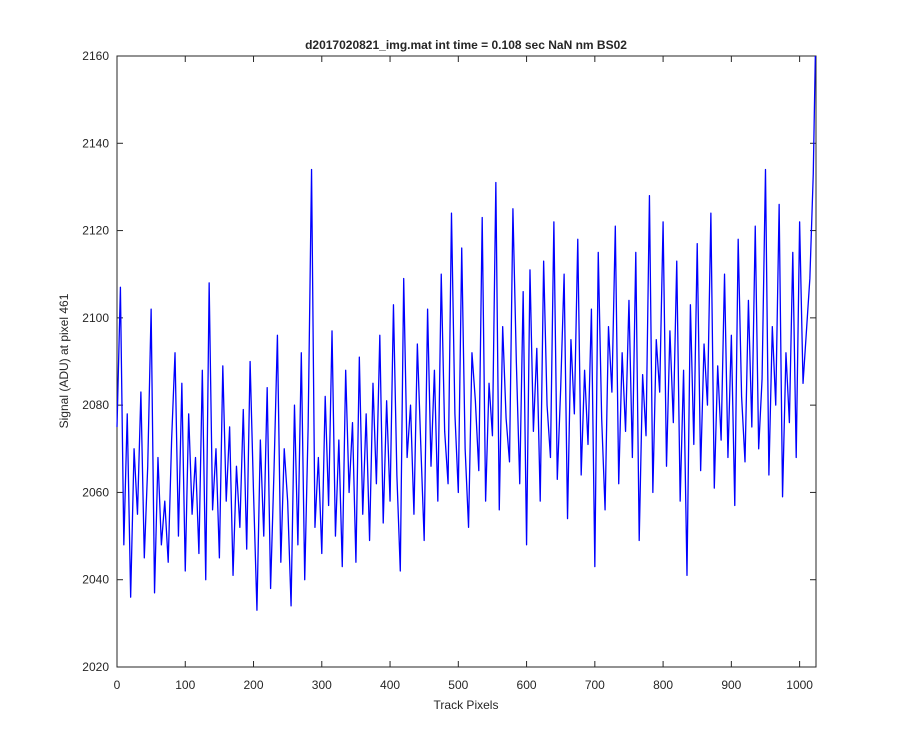 The image size is (900, 750). I want to click on x-tick-label: 900, so click(731, 685).